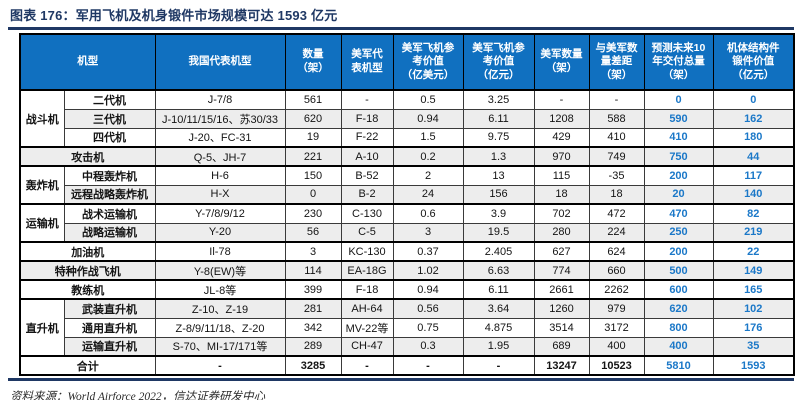 Image resolution: width=802 pixels, height=400 pixels. I want to click on cell-forging-value: 219, so click(753, 232).